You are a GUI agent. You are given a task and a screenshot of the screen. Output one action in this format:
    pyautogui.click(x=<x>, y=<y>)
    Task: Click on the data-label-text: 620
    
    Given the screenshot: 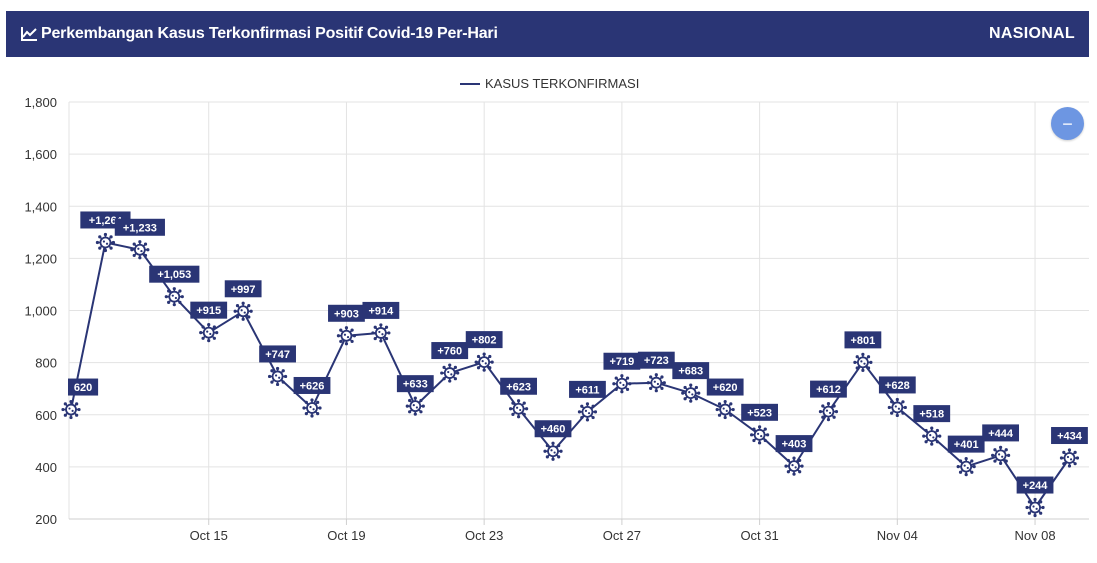 What is the action you would take?
    pyautogui.click(x=83, y=388)
    